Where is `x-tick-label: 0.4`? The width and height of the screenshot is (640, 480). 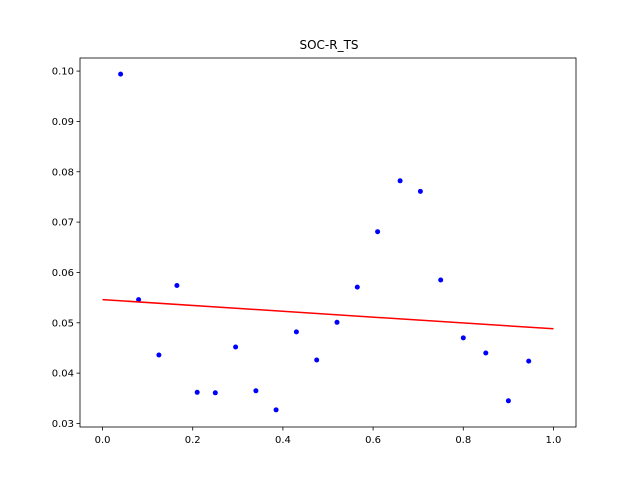
x-tick-label: 0.4 is located at coordinates (283, 440).